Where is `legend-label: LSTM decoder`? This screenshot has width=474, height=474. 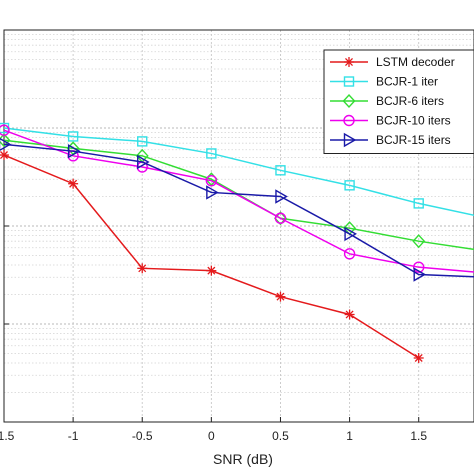 legend-label: LSTM decoder is located at coordinates (415, 62).